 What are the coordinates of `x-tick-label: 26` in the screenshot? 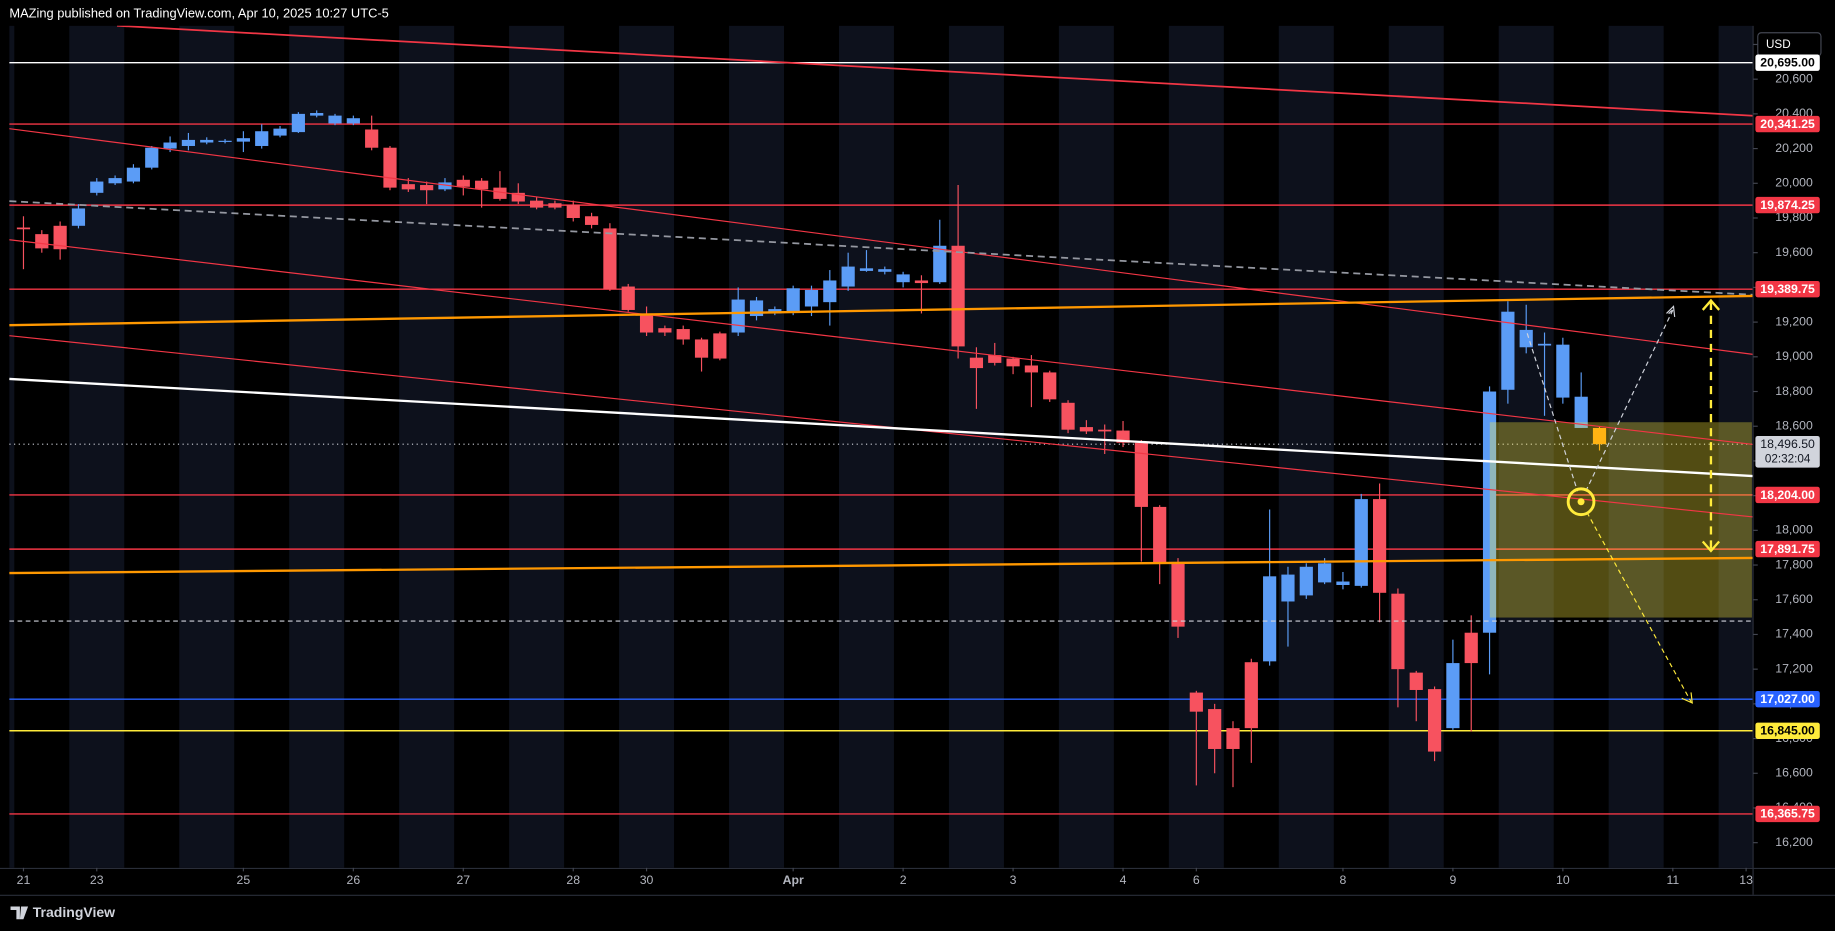 It's located at (354, 880).